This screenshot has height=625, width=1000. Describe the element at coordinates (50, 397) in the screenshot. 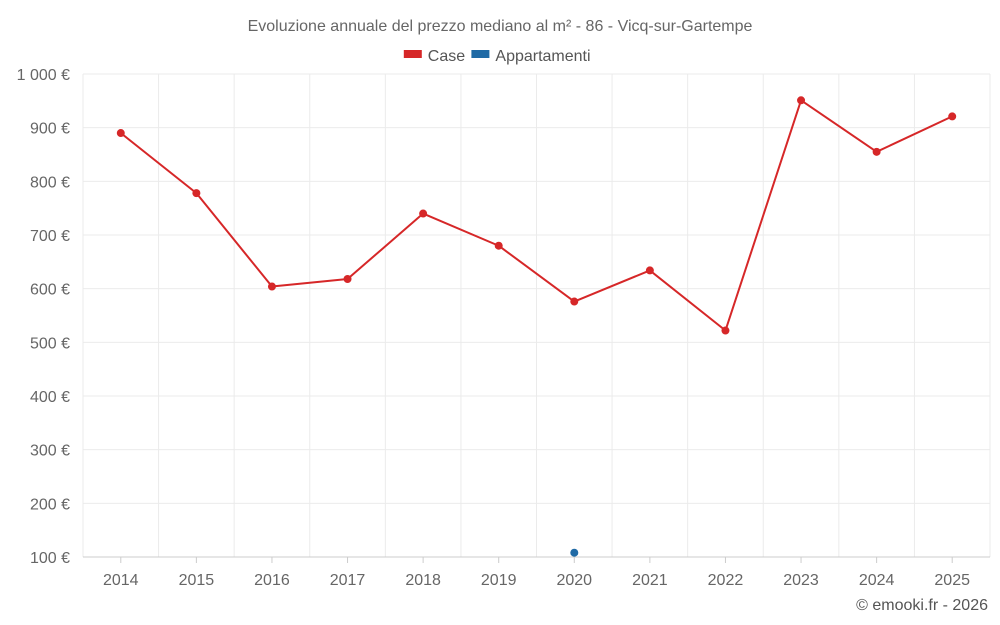

I see `y-tick-label: 400 €` at that location.